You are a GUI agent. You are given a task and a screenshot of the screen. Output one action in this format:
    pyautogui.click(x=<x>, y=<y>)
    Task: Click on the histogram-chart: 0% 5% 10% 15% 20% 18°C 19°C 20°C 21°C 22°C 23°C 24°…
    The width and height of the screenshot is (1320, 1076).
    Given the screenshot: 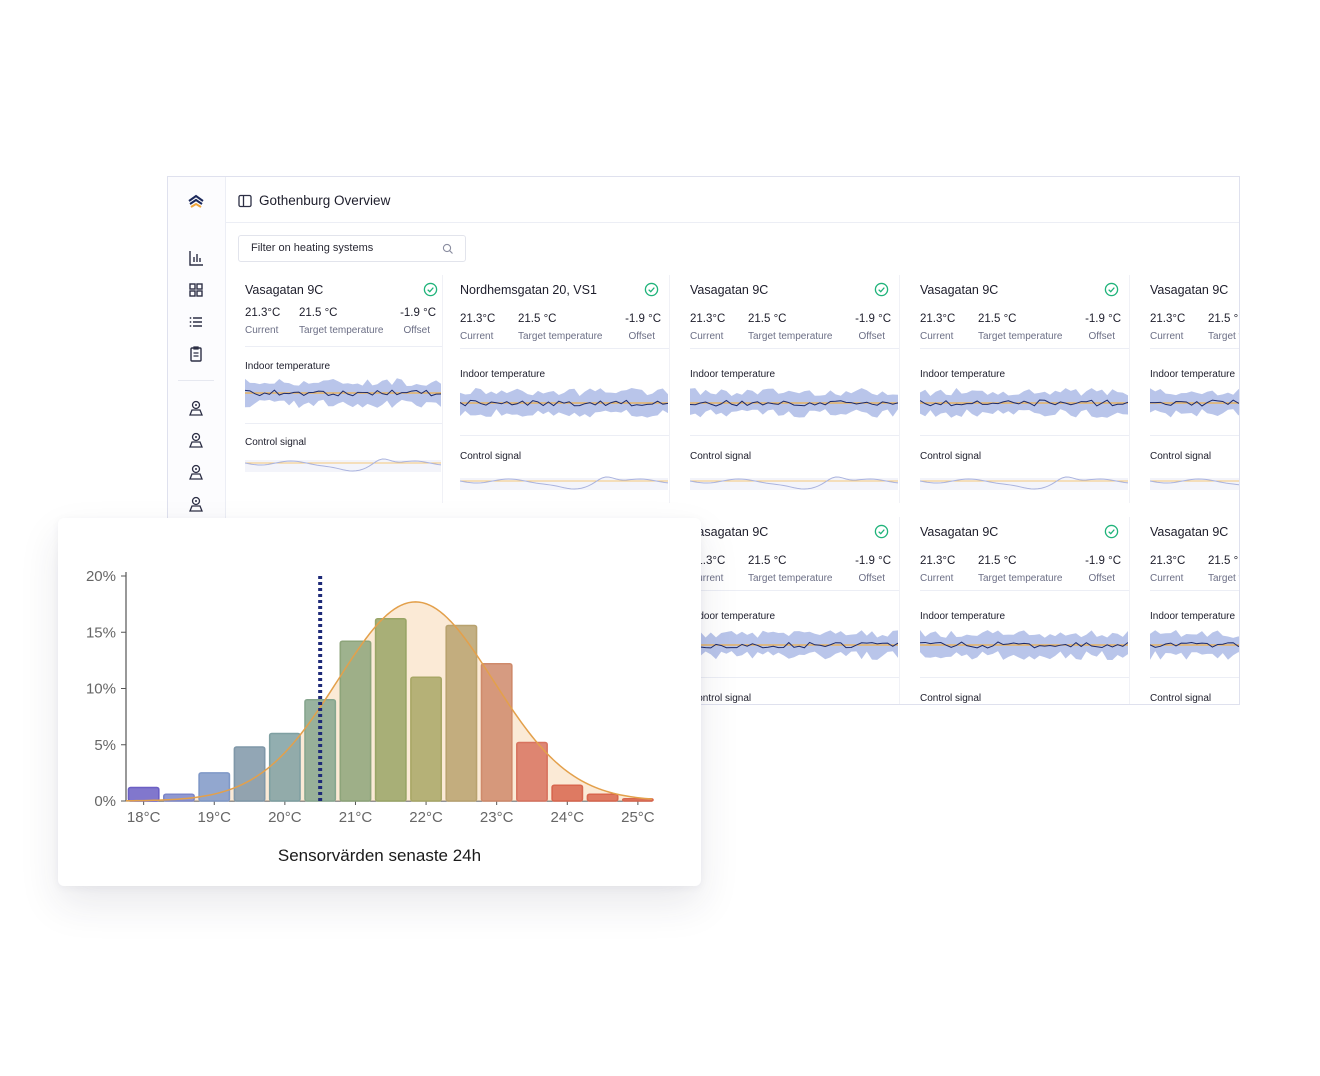 What is the action you would take?
    pyautogui.click(x=370, y=697)
    